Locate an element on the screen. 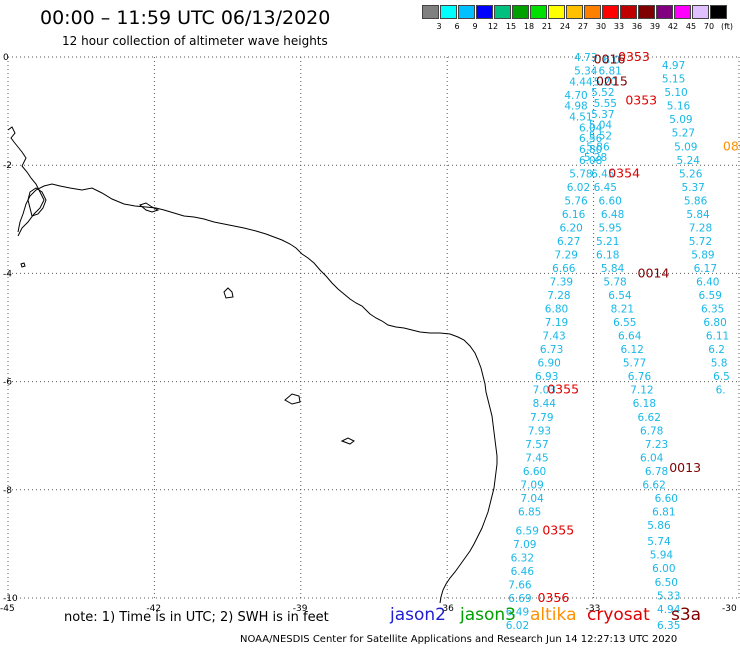 The height and width of the screenshot is (650, 740). swh-value: 6.59 is located at coordinates (527, 531).